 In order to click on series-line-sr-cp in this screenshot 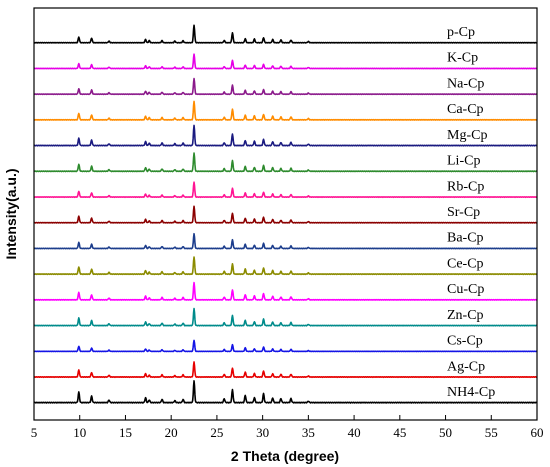, I will do `click(285, 214)`.